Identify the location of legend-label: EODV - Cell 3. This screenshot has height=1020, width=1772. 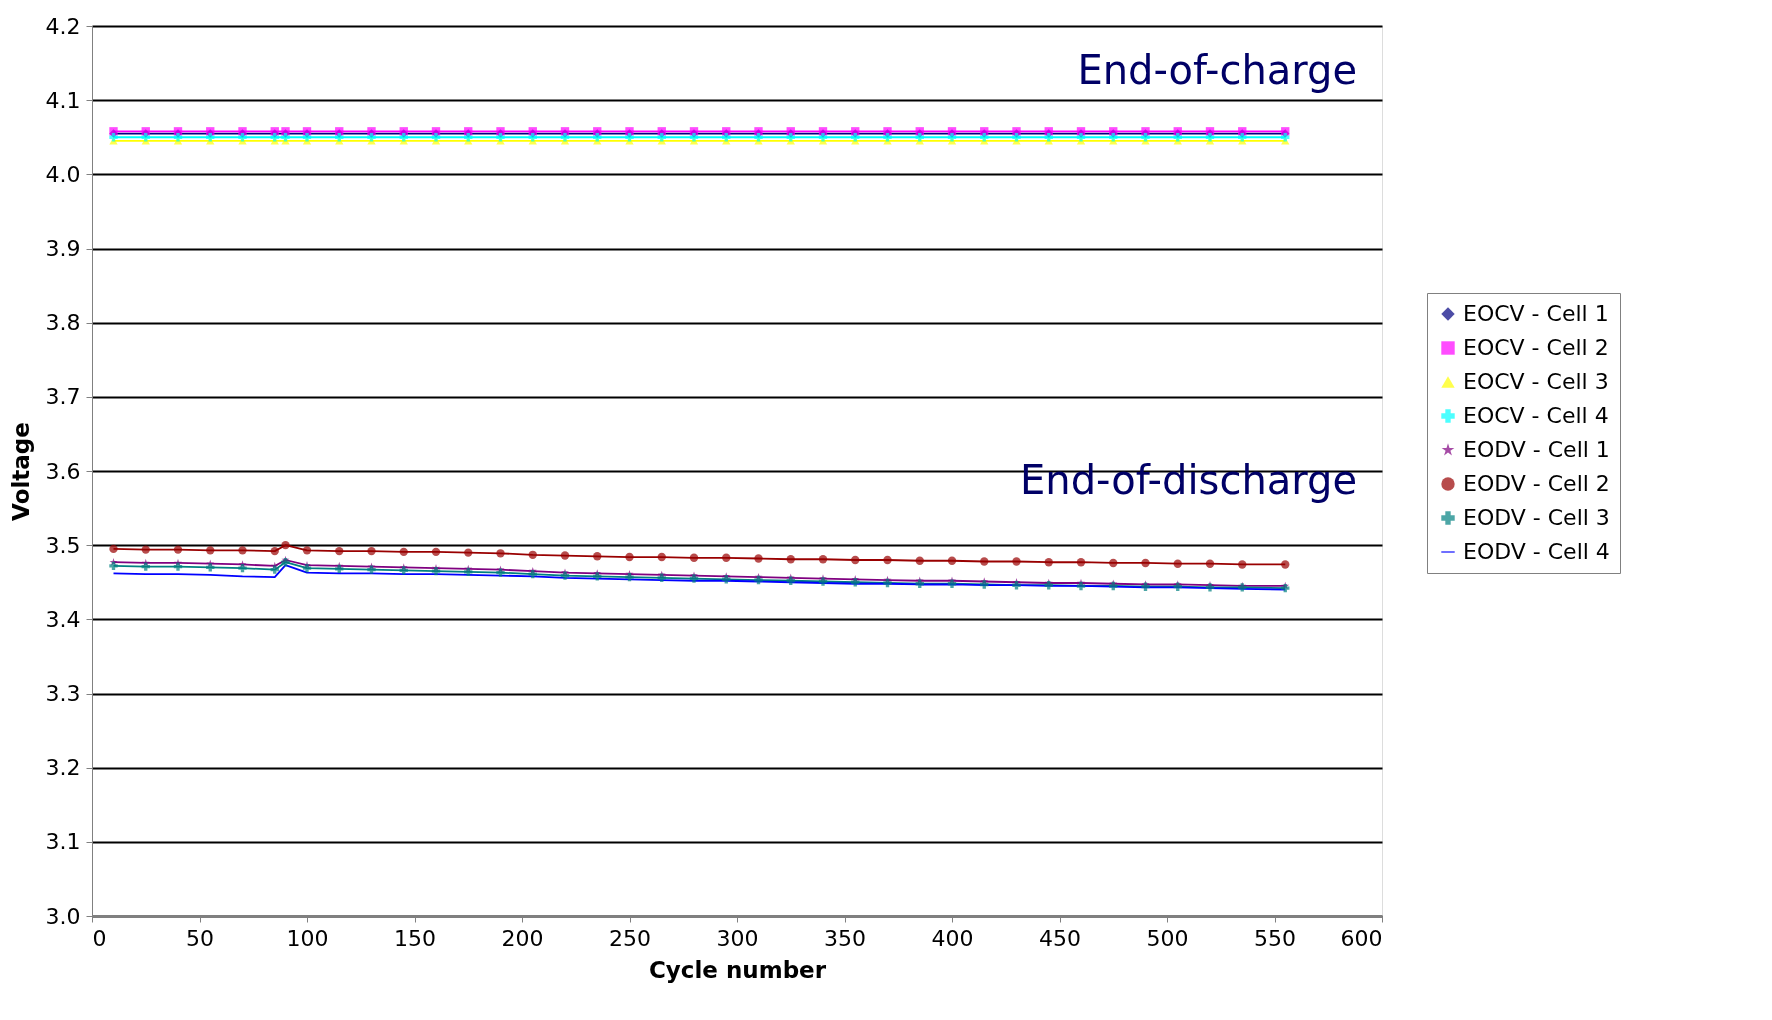
(1536, 517).